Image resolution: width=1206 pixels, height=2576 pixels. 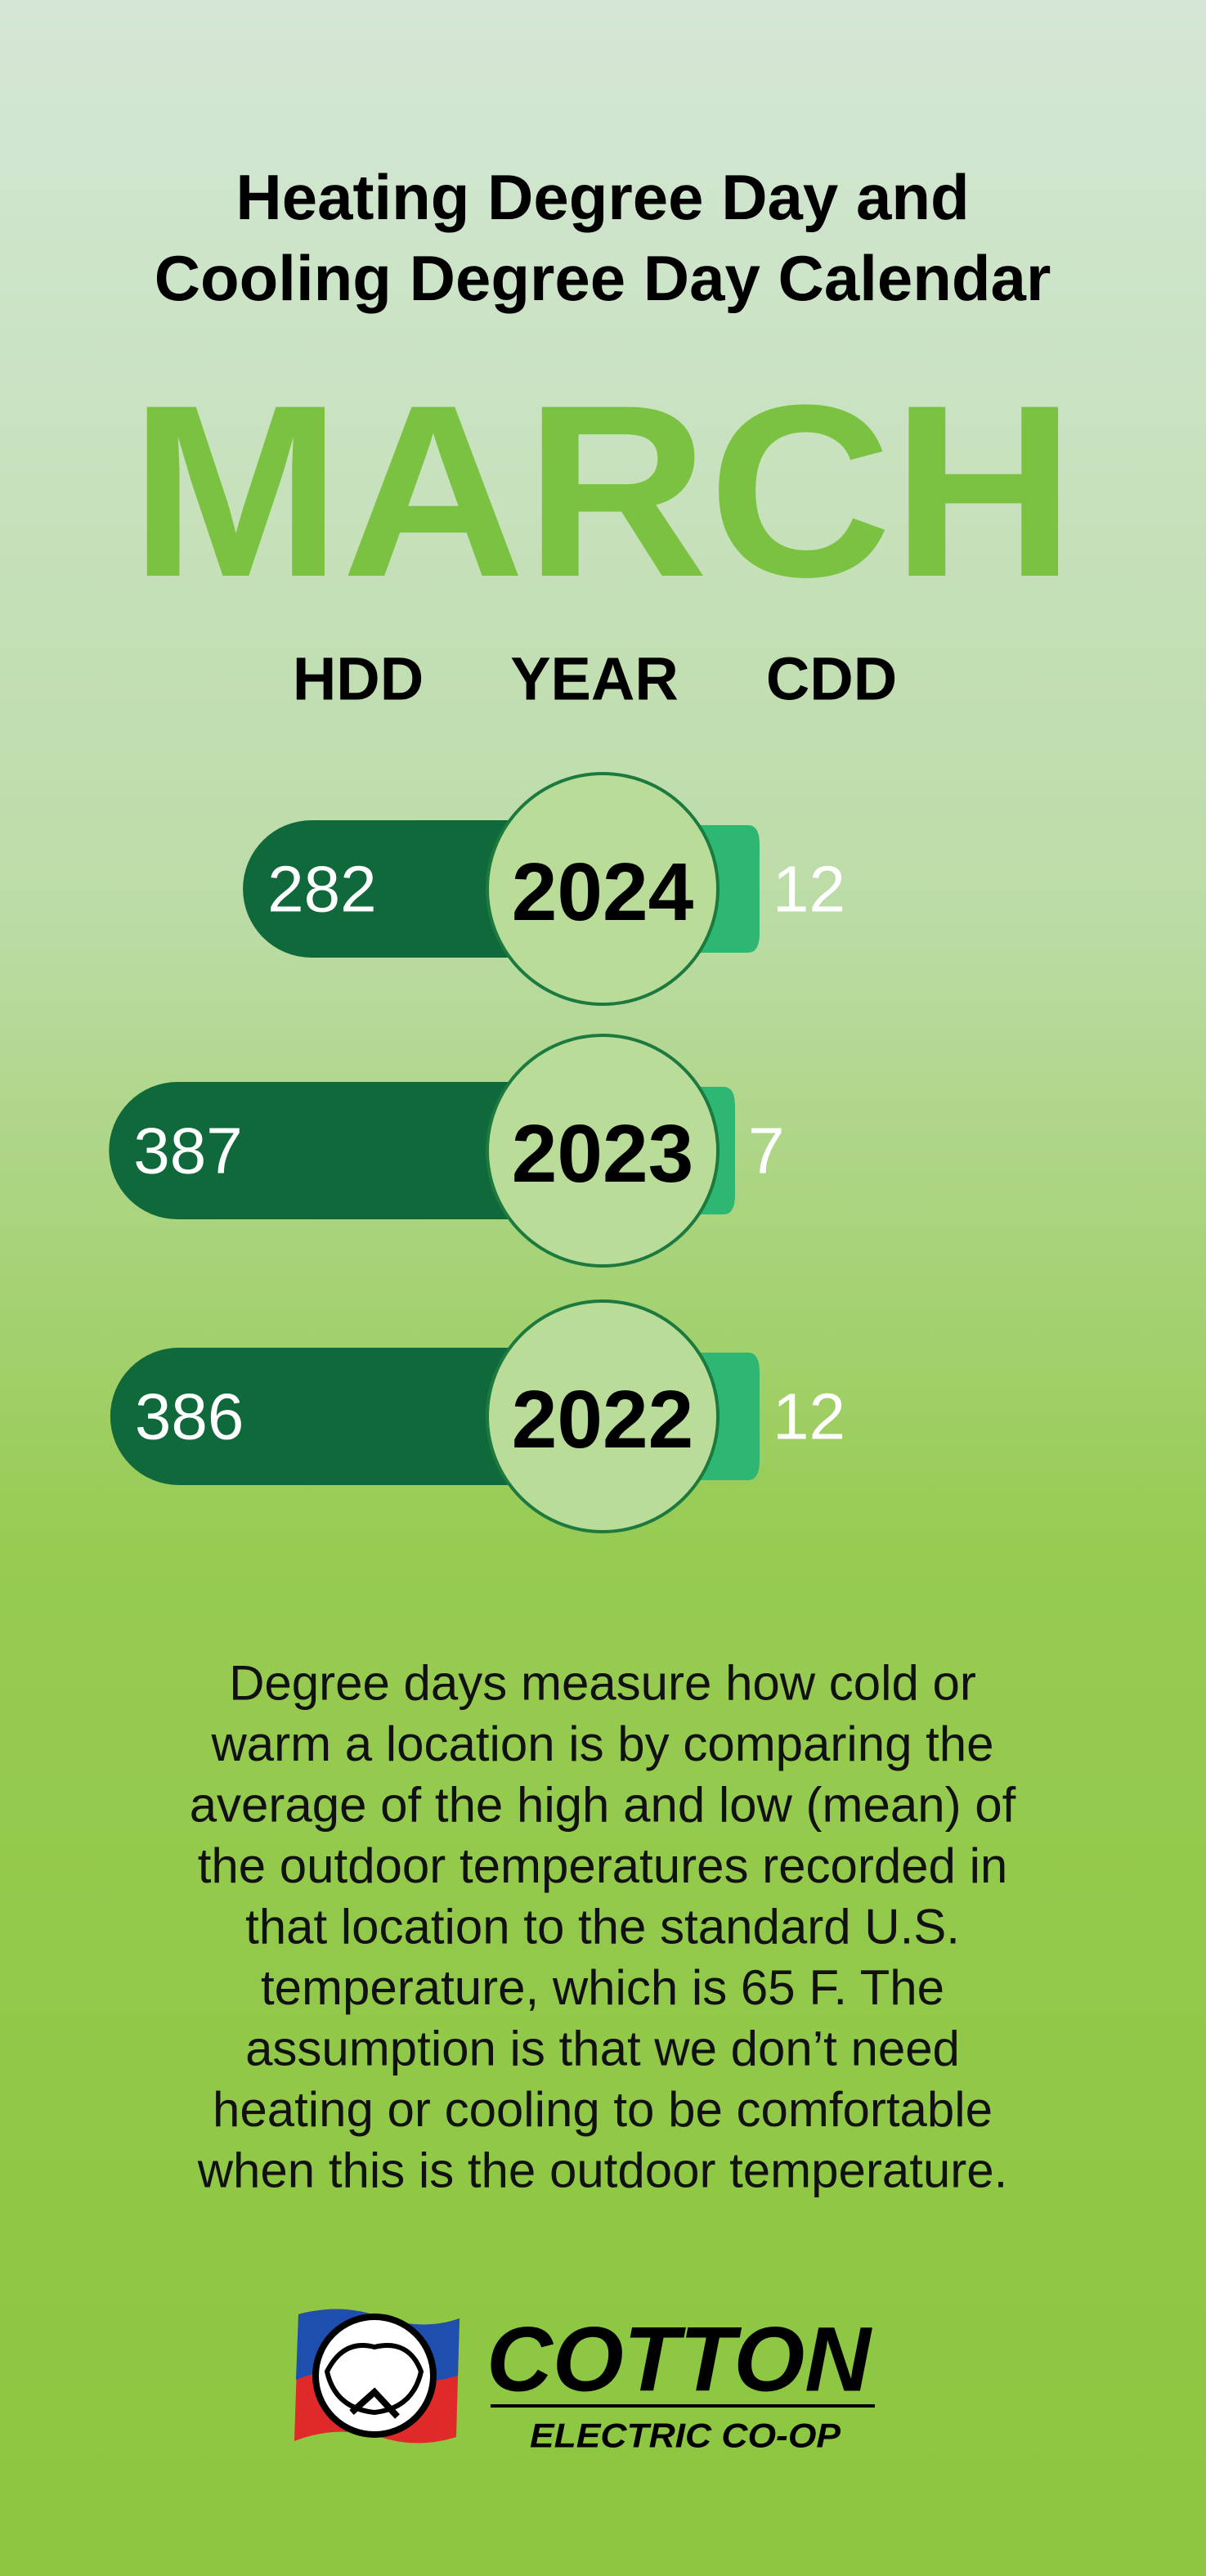 I want to click on year-label: 2024, so click(x=603, y=892).